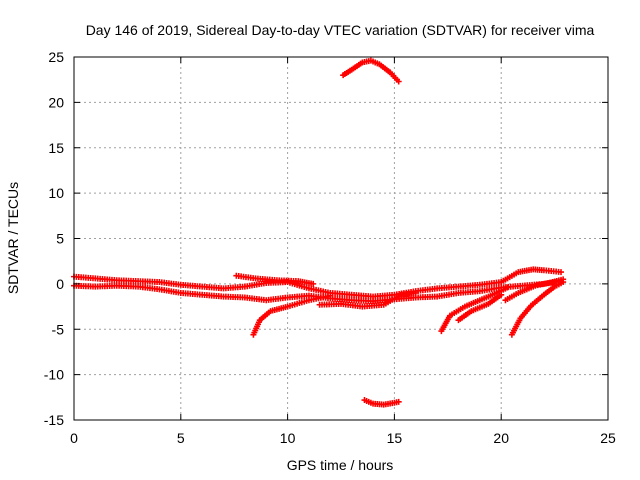  What do you see at coordinates (60, 284) in the screenshot?
I see `y-tick-label: 0` at bounding box center [60, 284].